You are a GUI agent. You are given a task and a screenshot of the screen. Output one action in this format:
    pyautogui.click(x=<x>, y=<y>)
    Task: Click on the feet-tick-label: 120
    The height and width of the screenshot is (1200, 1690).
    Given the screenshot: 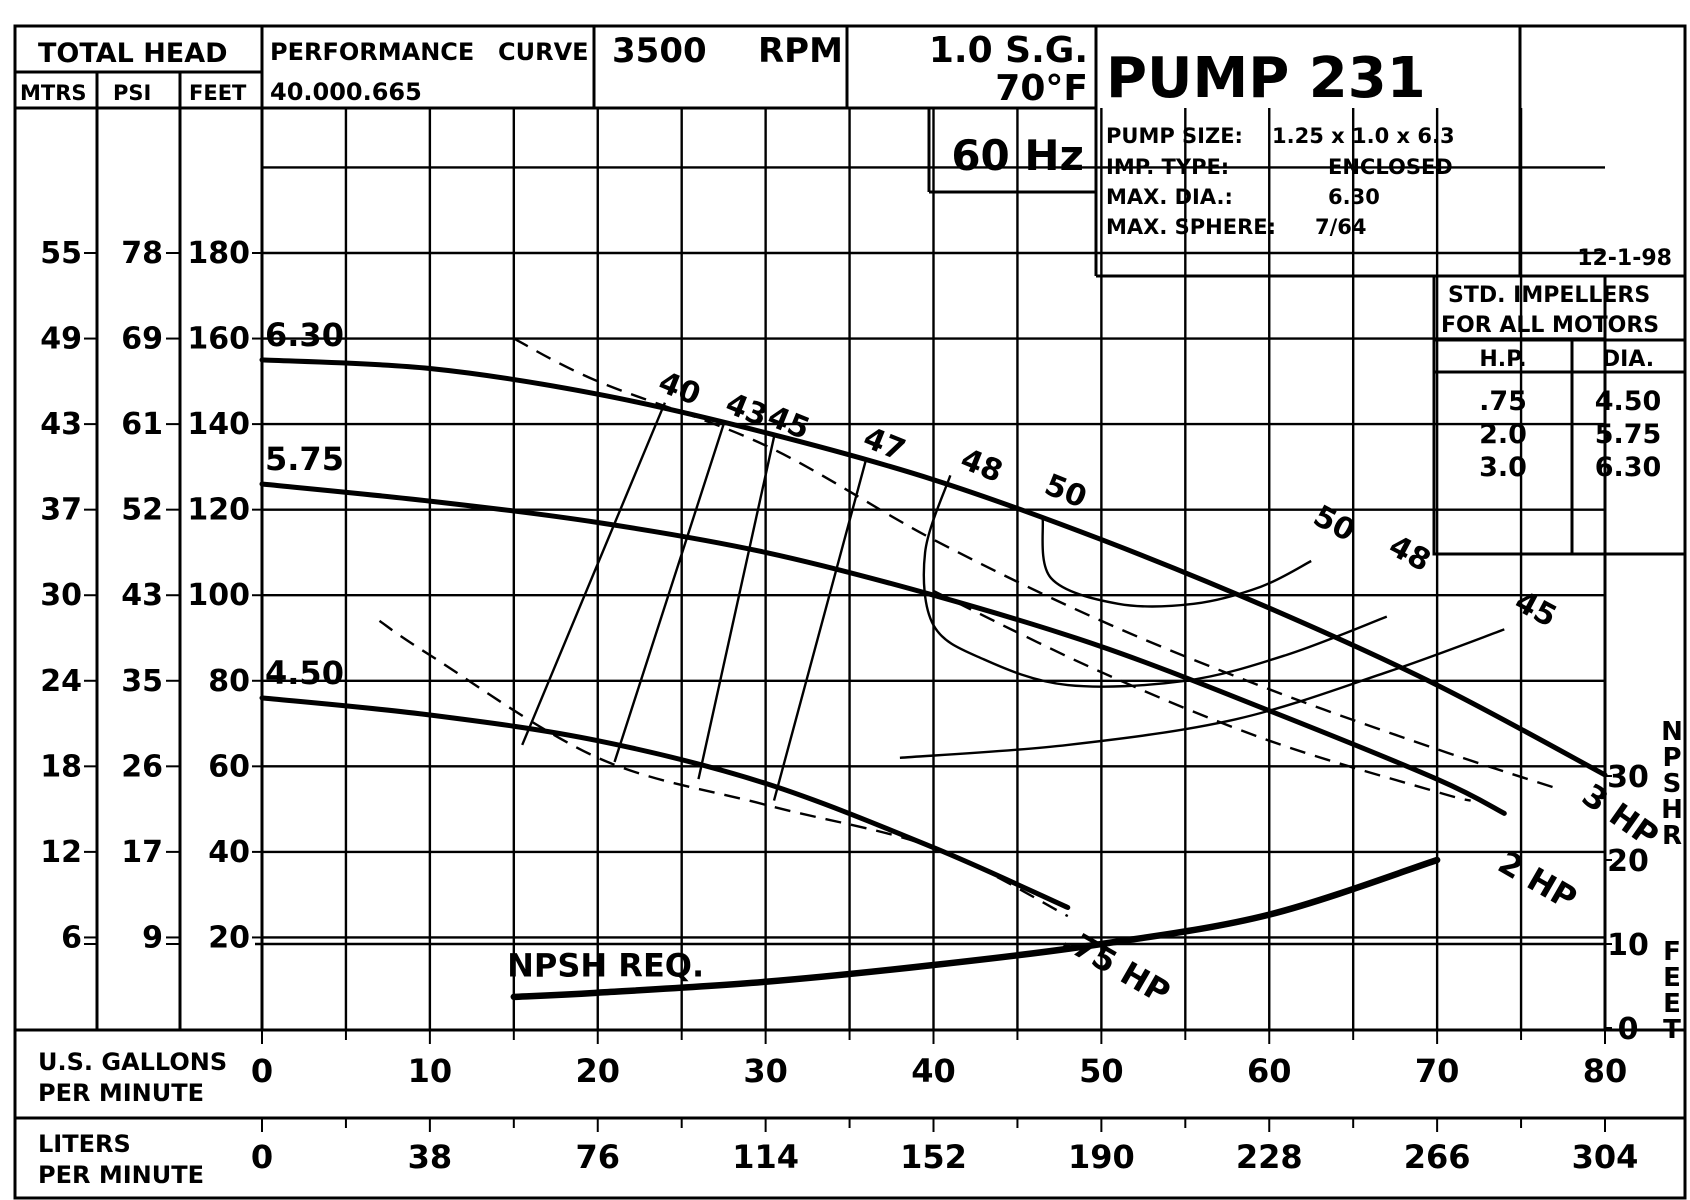 What is the action you would take?
    pyautogui.click(x=218, y=510)
    